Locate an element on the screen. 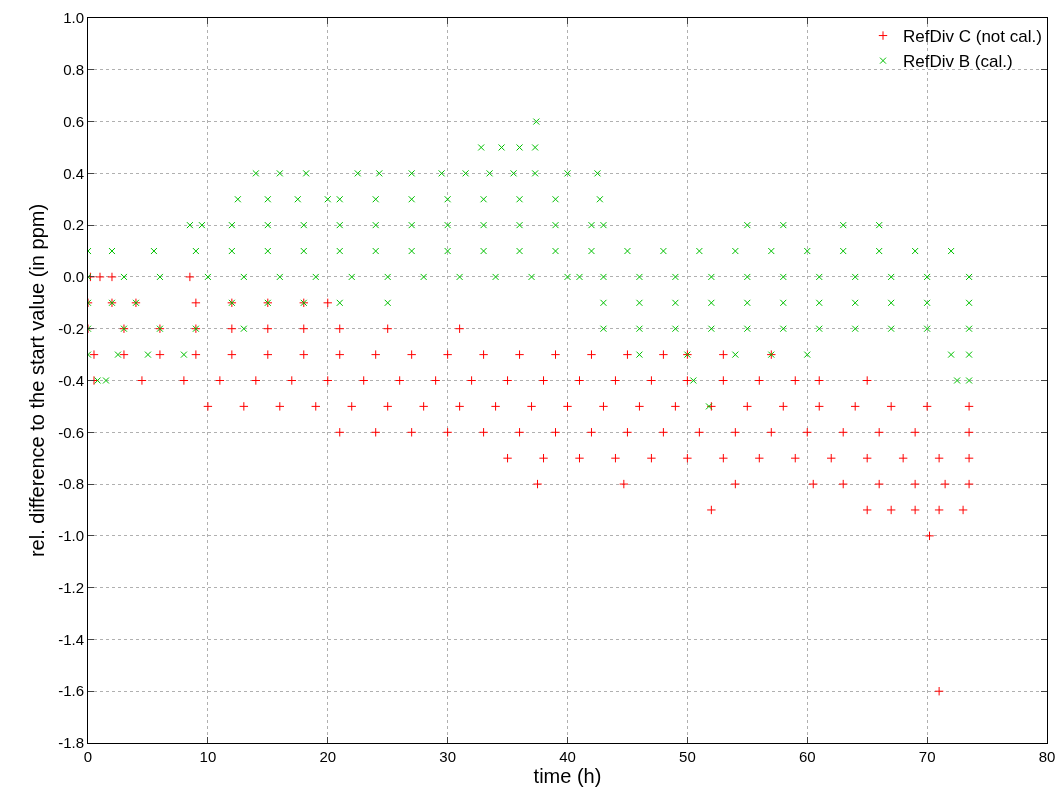 This screenshot has height=794, width=1059. x-tick-label: 20 is located at coordinates (328, 756).